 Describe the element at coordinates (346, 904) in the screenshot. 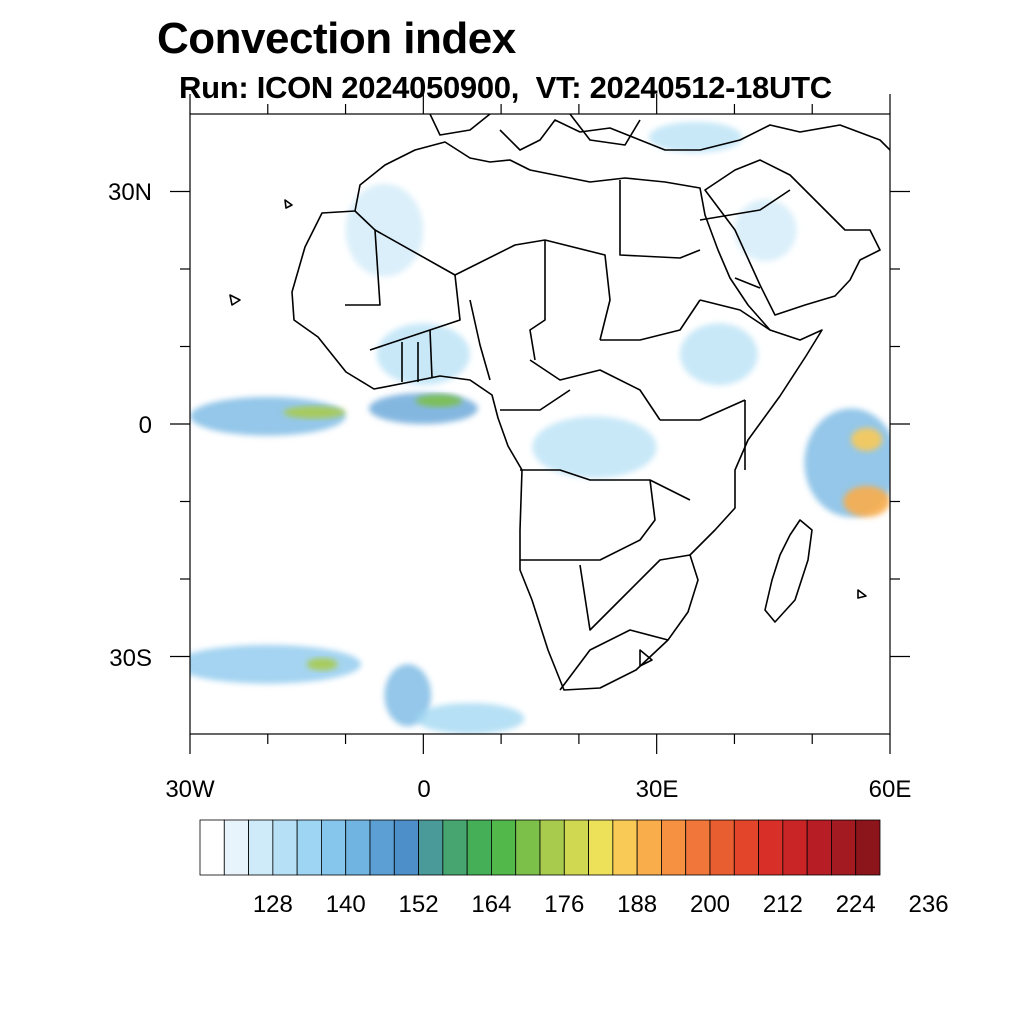

I see `colorbar-label: 140` at that location.